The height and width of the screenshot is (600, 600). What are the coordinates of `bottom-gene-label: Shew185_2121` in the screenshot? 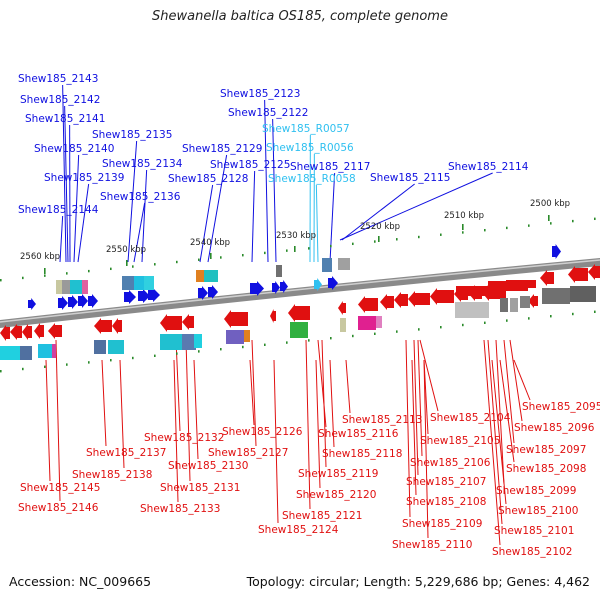 It's located at (322, 516).